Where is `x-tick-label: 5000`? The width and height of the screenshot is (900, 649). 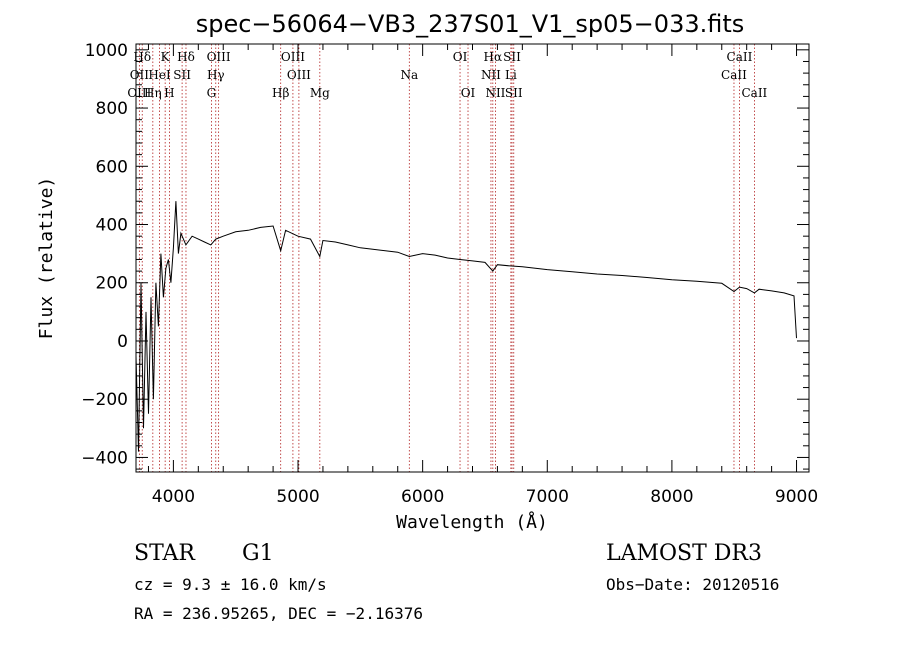
x-tick-label: 5000 is located at coordinates (297, 497).